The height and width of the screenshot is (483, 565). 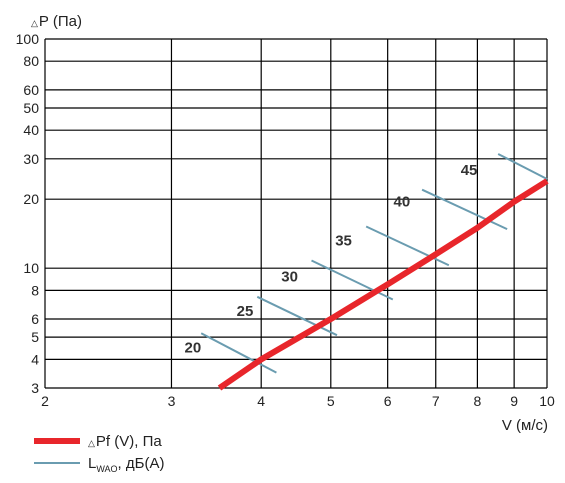 I want to click on noise-label-35: 35, so click(x=343, y=241).